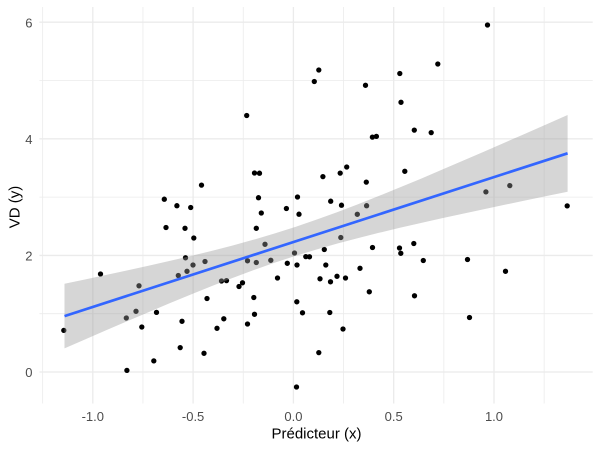 The image size is (600, 450). I want to click on svg-text: VD (y), so click(14, 207).